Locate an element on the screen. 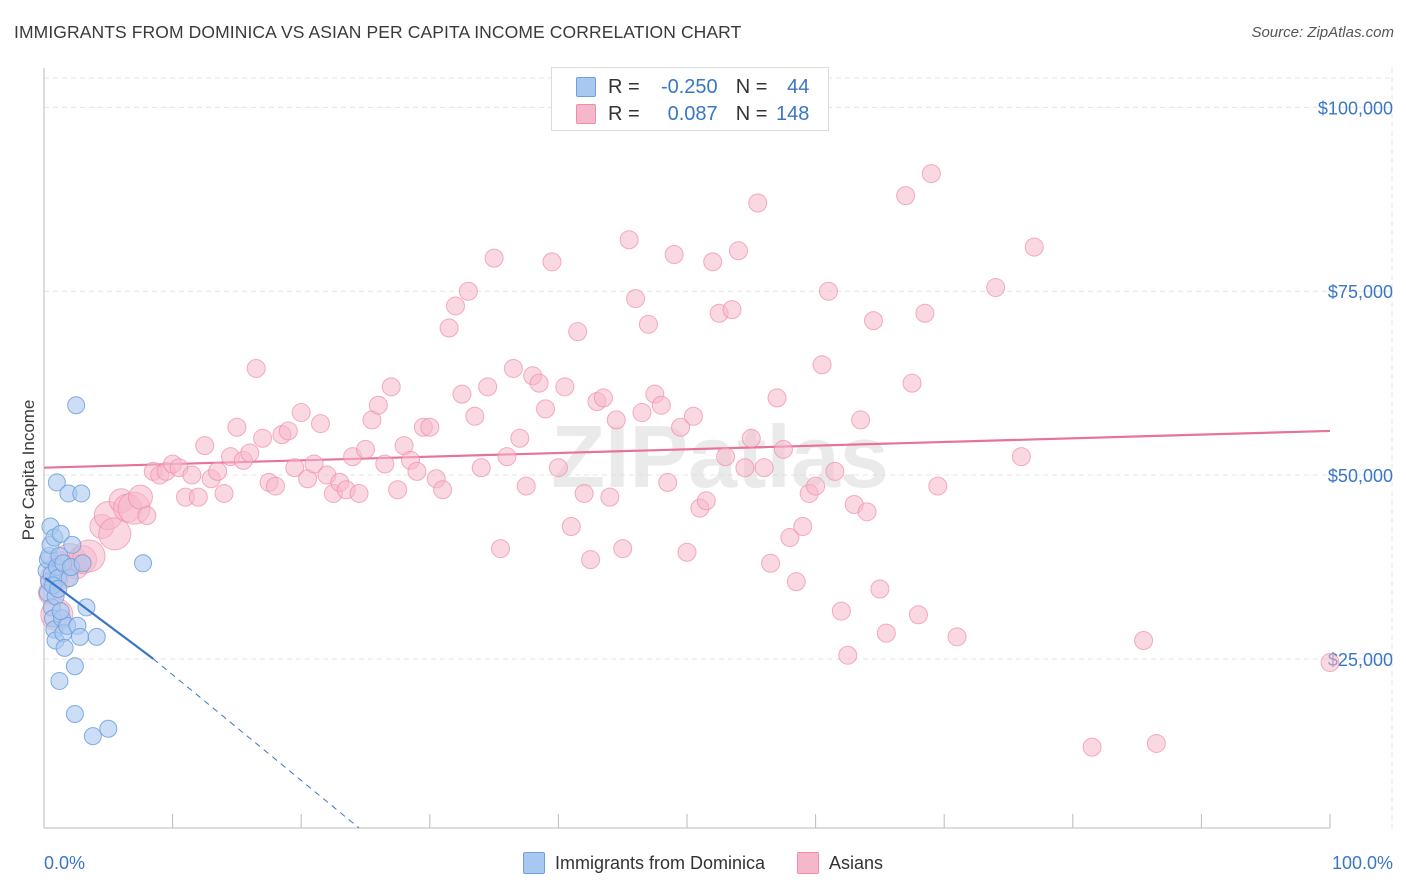 This screenshot has width=1406, height=892. y-axis-label-wrap: Per Capita Income is located at coordinates (29, 470).